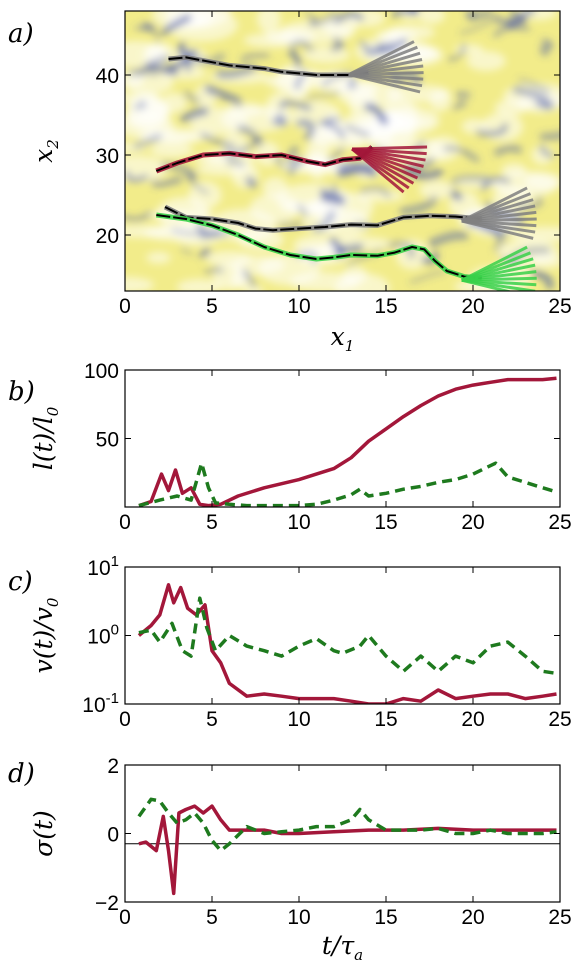 The height and width of the screenshot is (973, 582). What do you see at coordinates (43, 833) in the screenshot?
I see `y-axis-label: σ(t)` at bounding box center [43, 833].